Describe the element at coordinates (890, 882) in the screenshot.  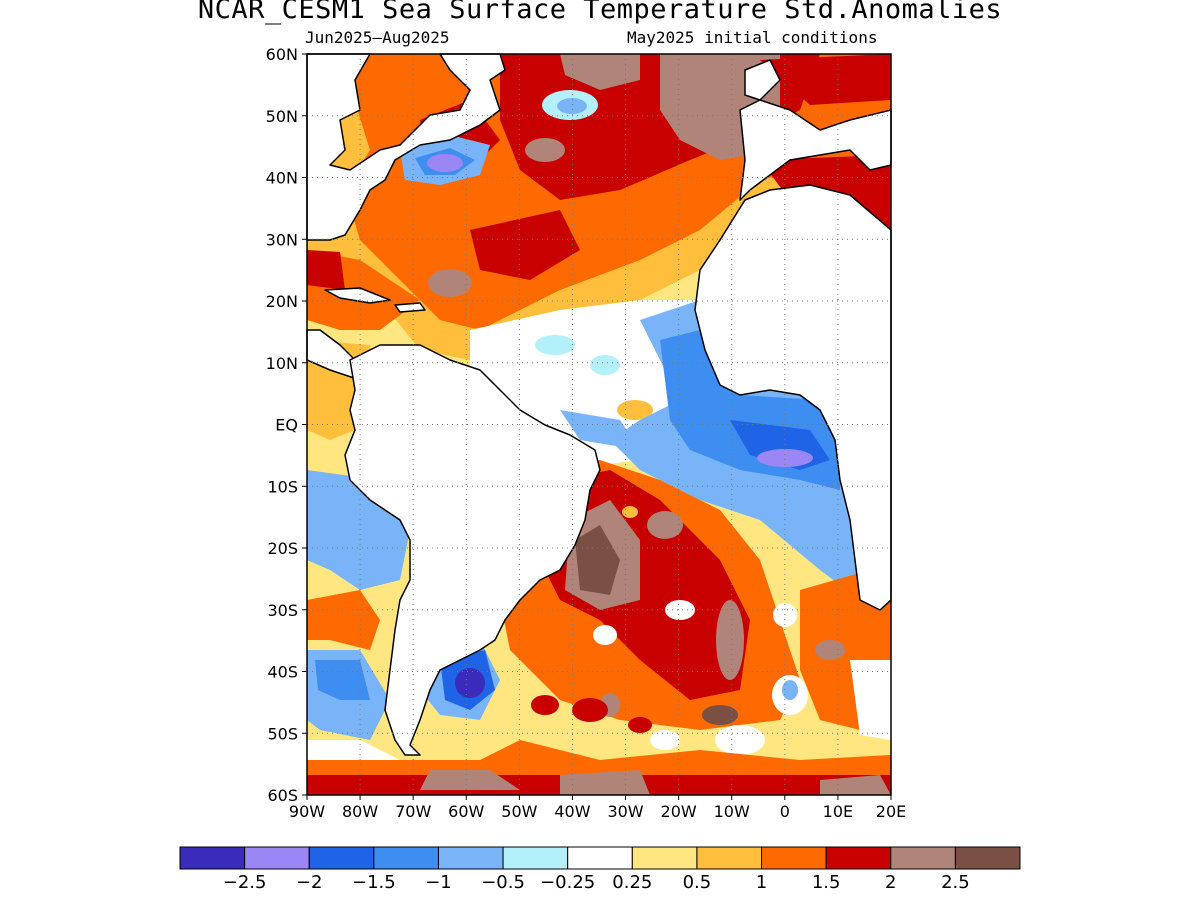
I see `legend-label: 2` at that location.